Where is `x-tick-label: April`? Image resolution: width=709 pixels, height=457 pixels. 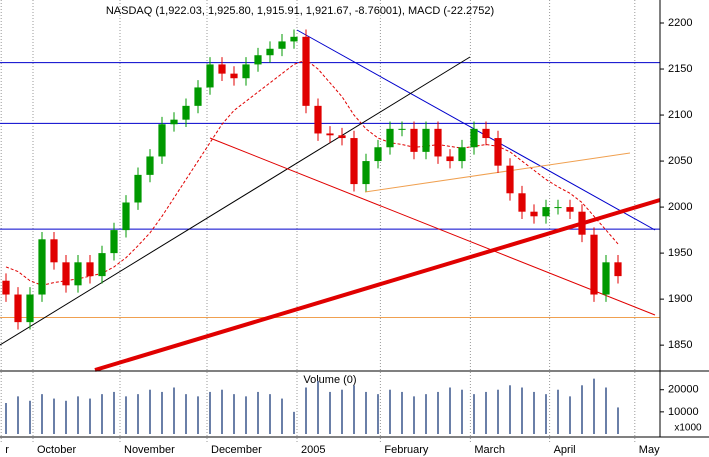 x-tick-label: April is located at coordinates (565, 450).